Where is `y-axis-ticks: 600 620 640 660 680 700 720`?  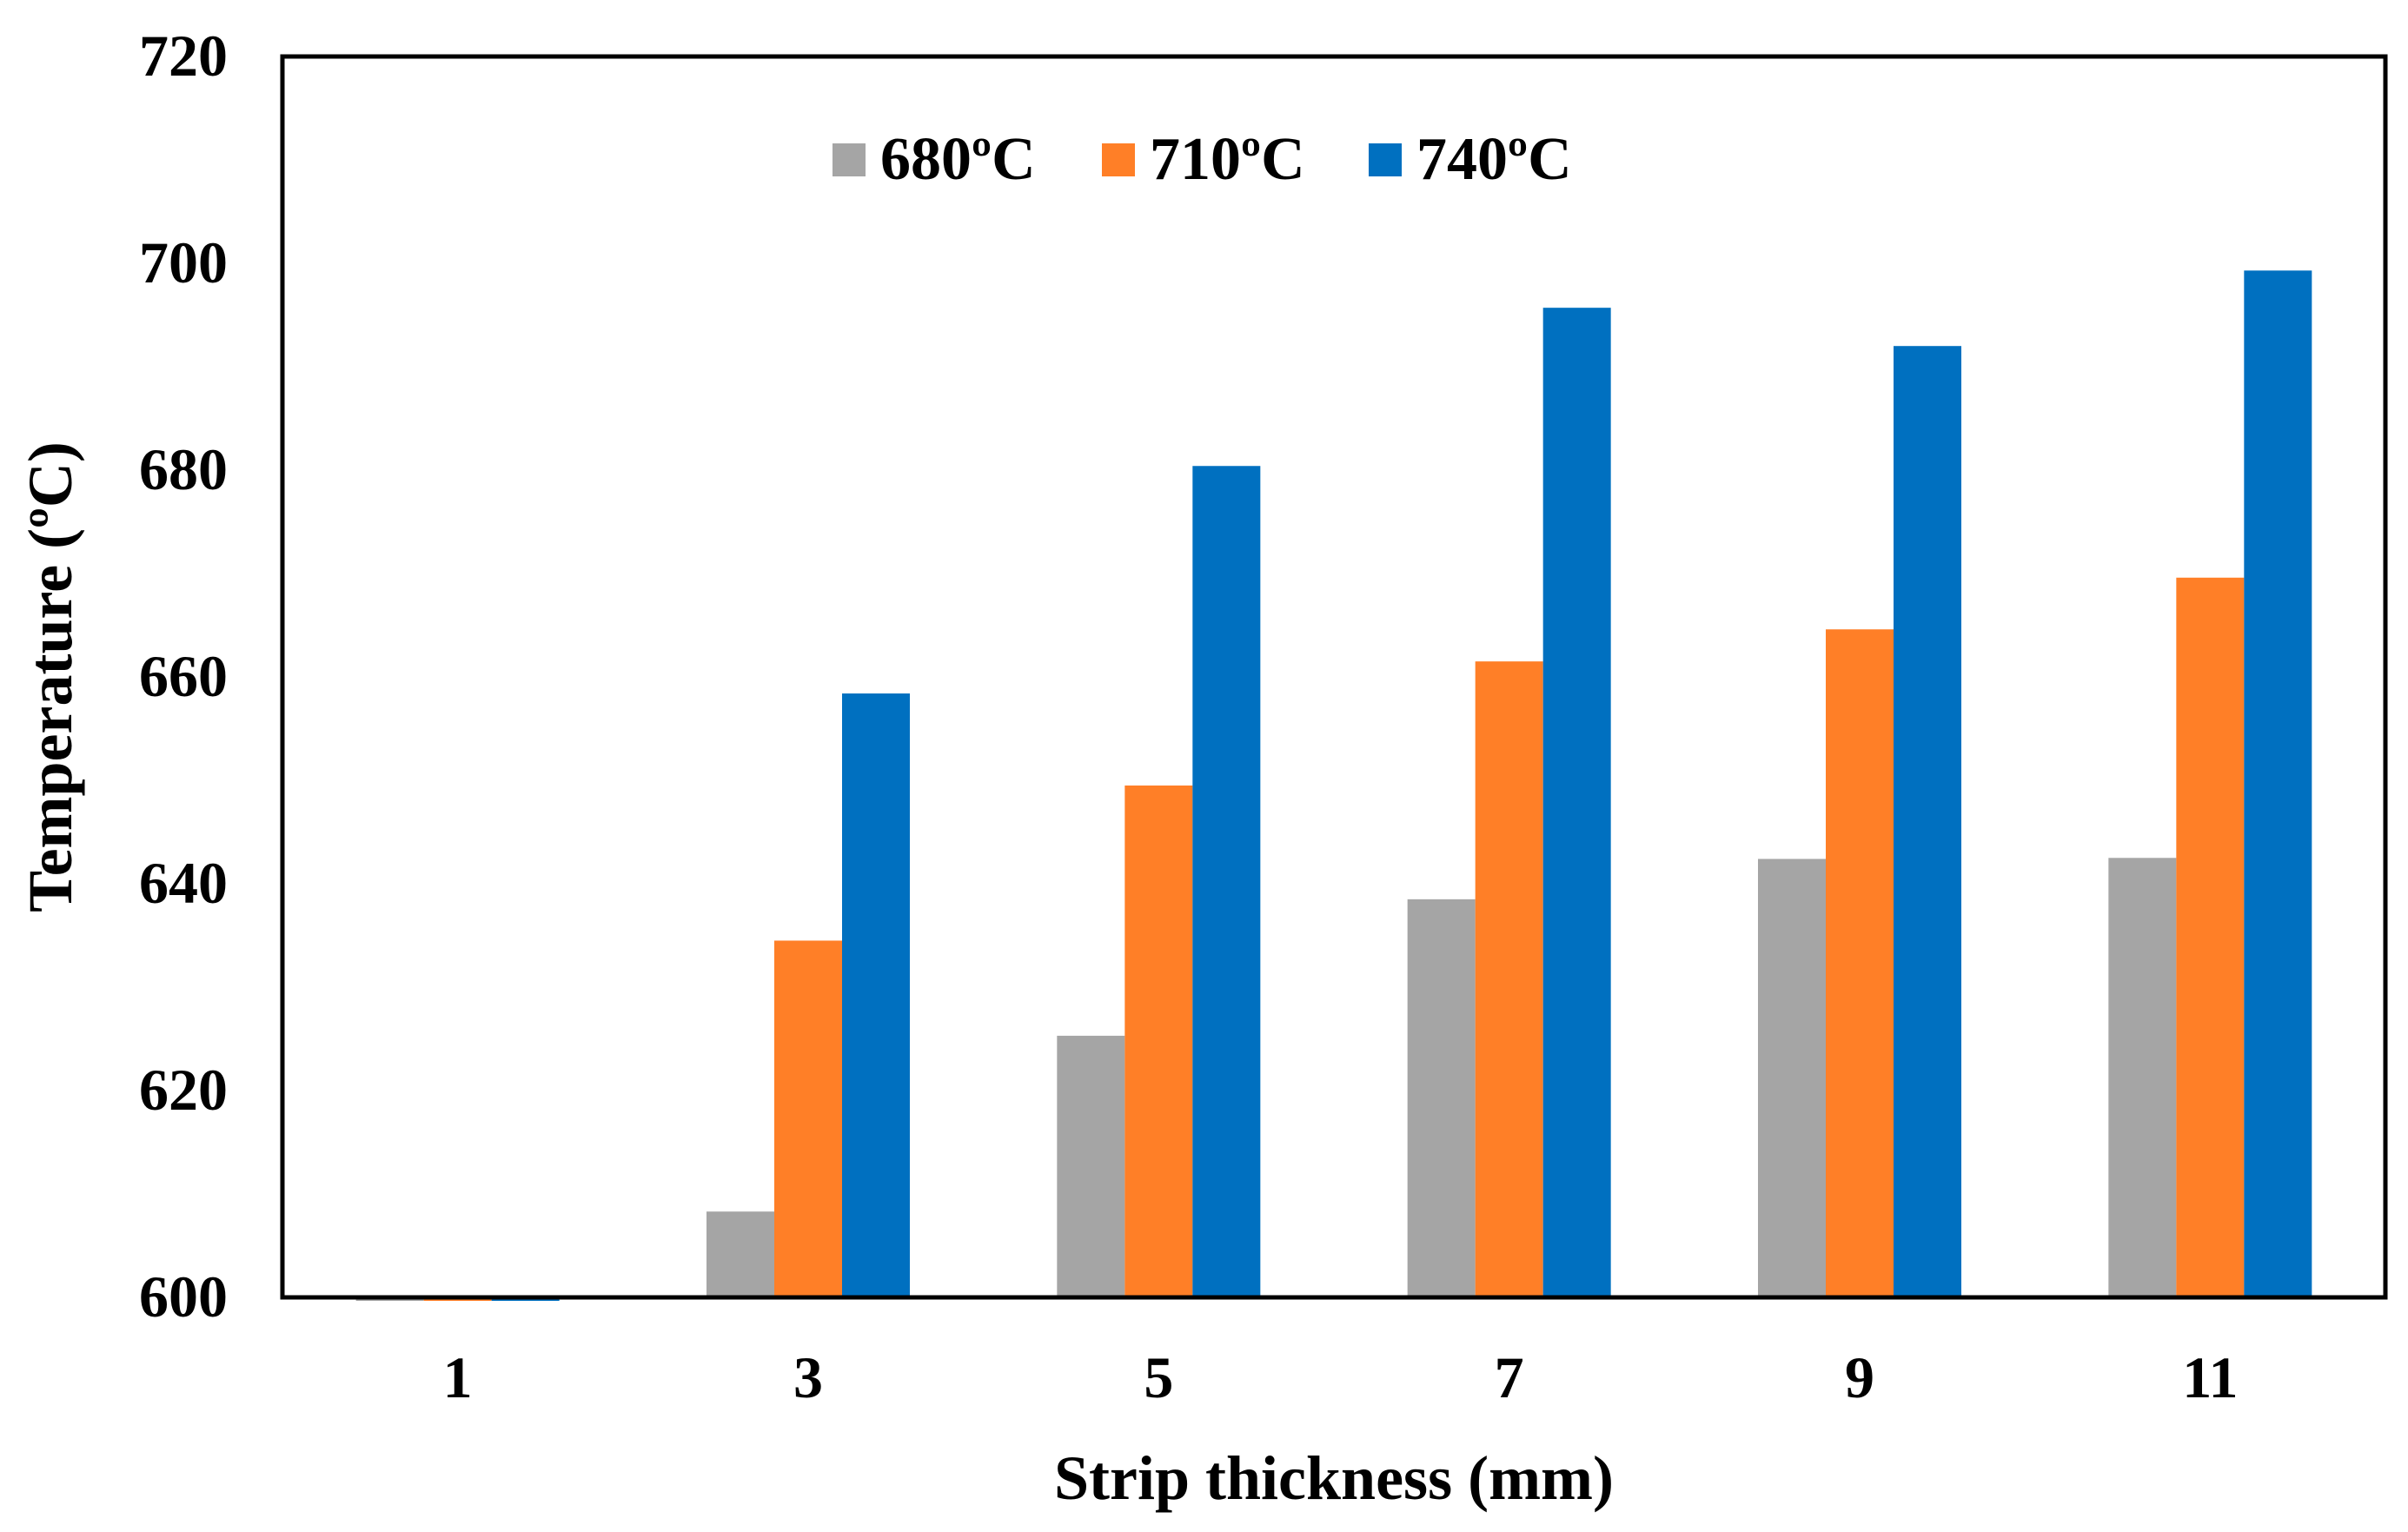 y-axis-ticks: 600 620 640 660 680 700 720 is located at coordinates (183, 676).